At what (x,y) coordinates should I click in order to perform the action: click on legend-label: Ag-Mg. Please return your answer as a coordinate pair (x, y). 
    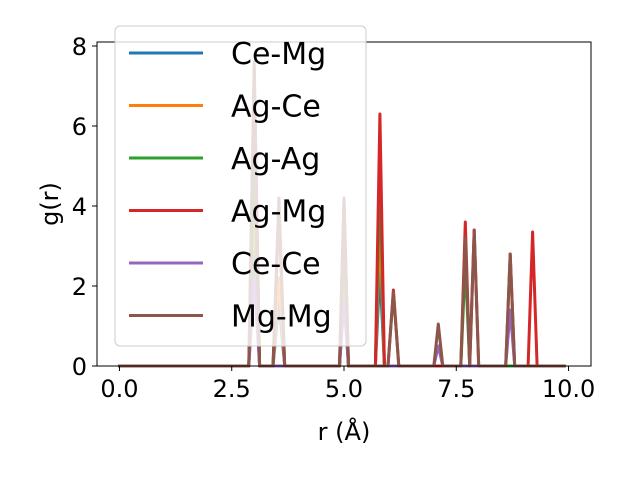
    Looking at the image, I should click on (278, 212).